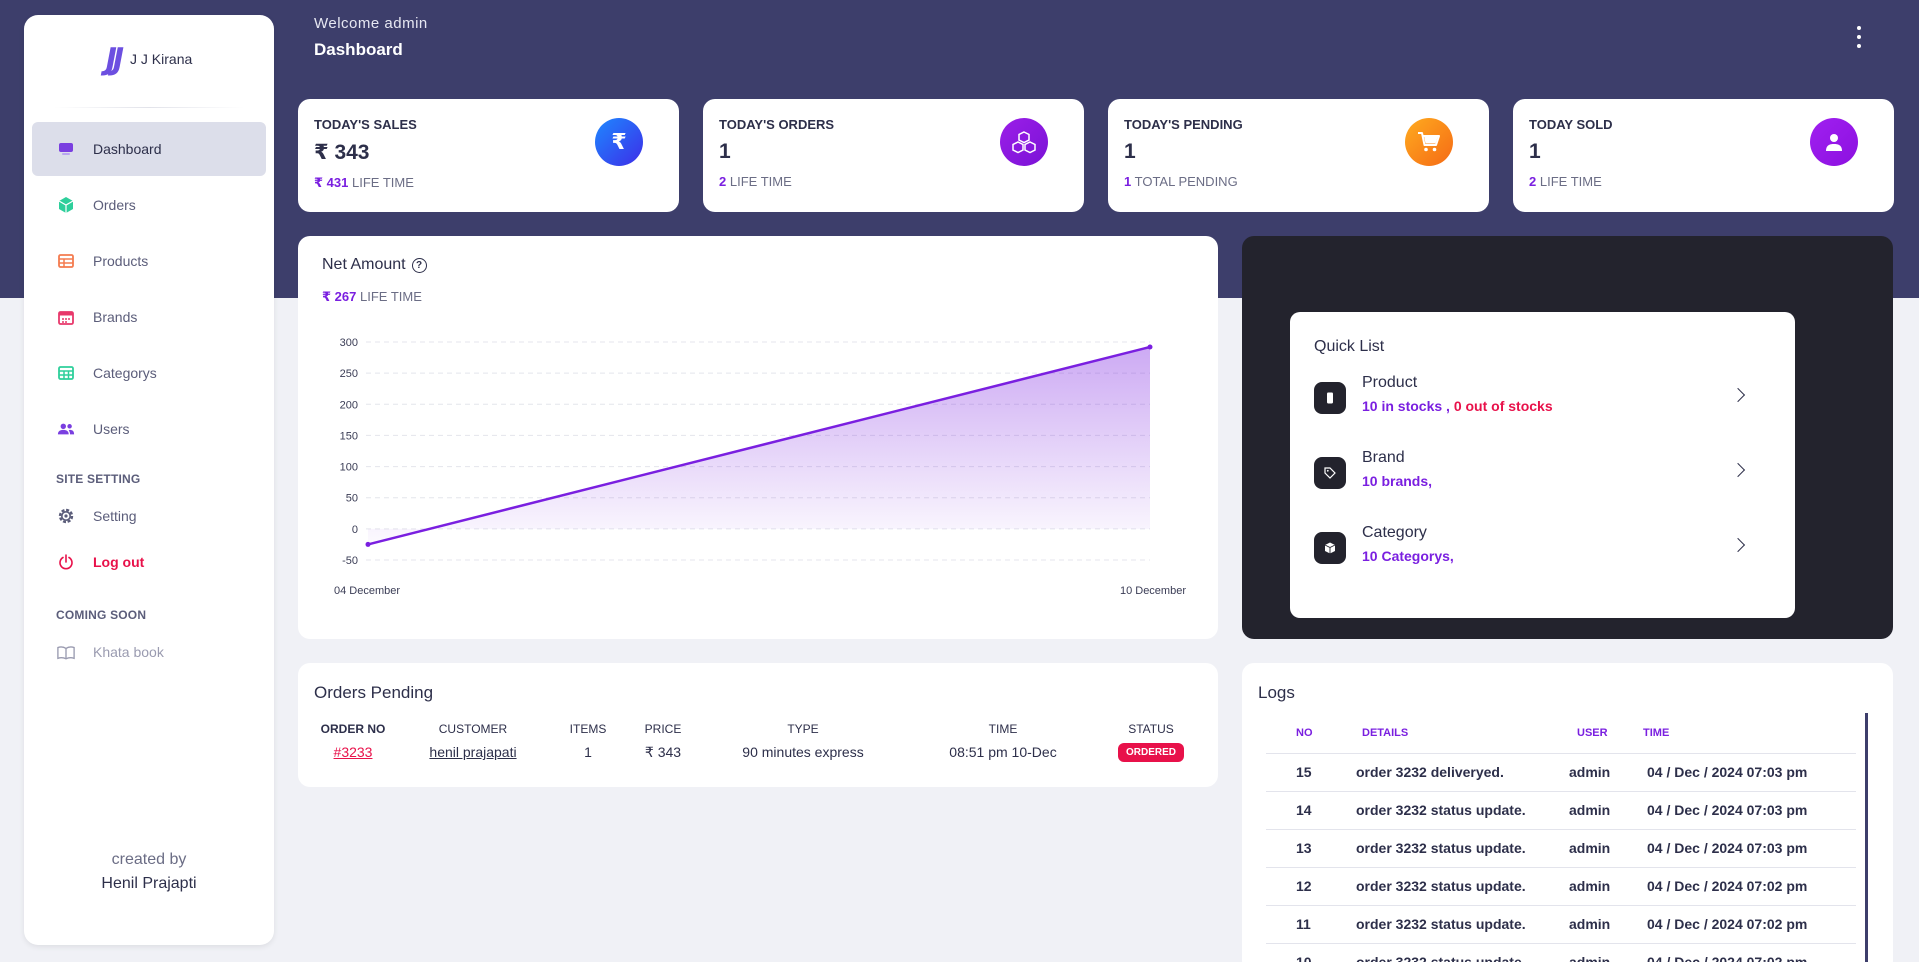 The height and width of the screenshot is (962, 1919). What do you see at coordinates (98, 479) in the screenshot?
I see `section-site-setting: SITE SETTING` at bounding box center [98, 479].